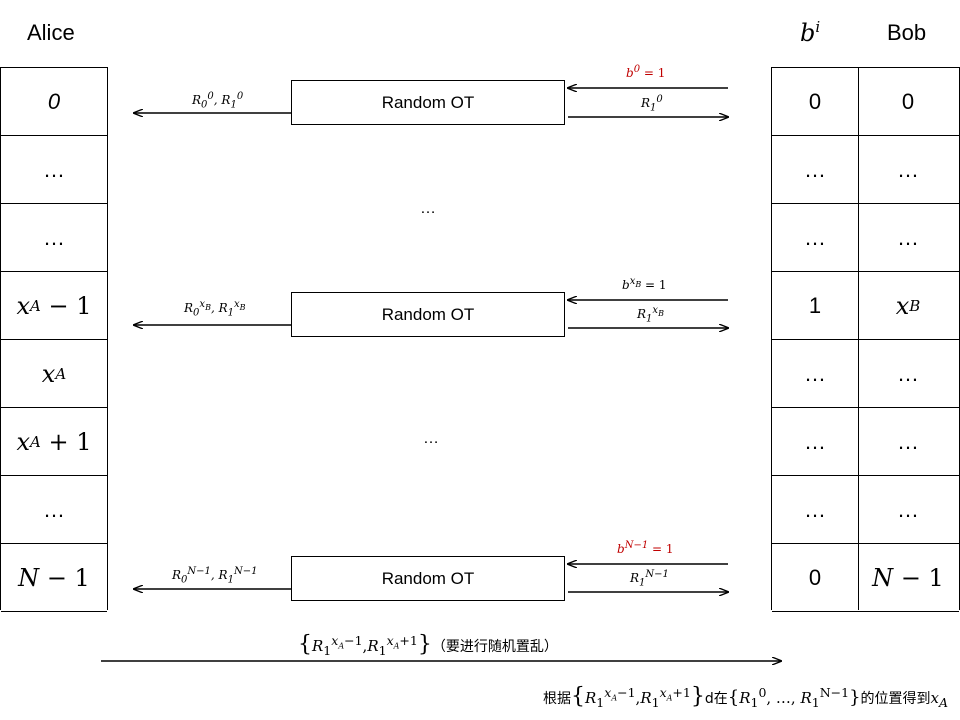  I want to click on alice-header: Alice, so click(51, 32).